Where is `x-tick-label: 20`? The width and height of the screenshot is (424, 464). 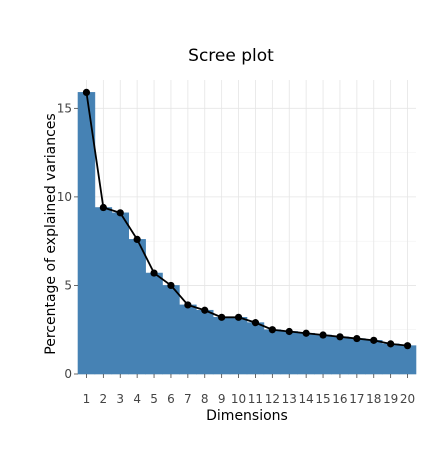 x-tick-label: 20 is located at coordinates (407, 399).